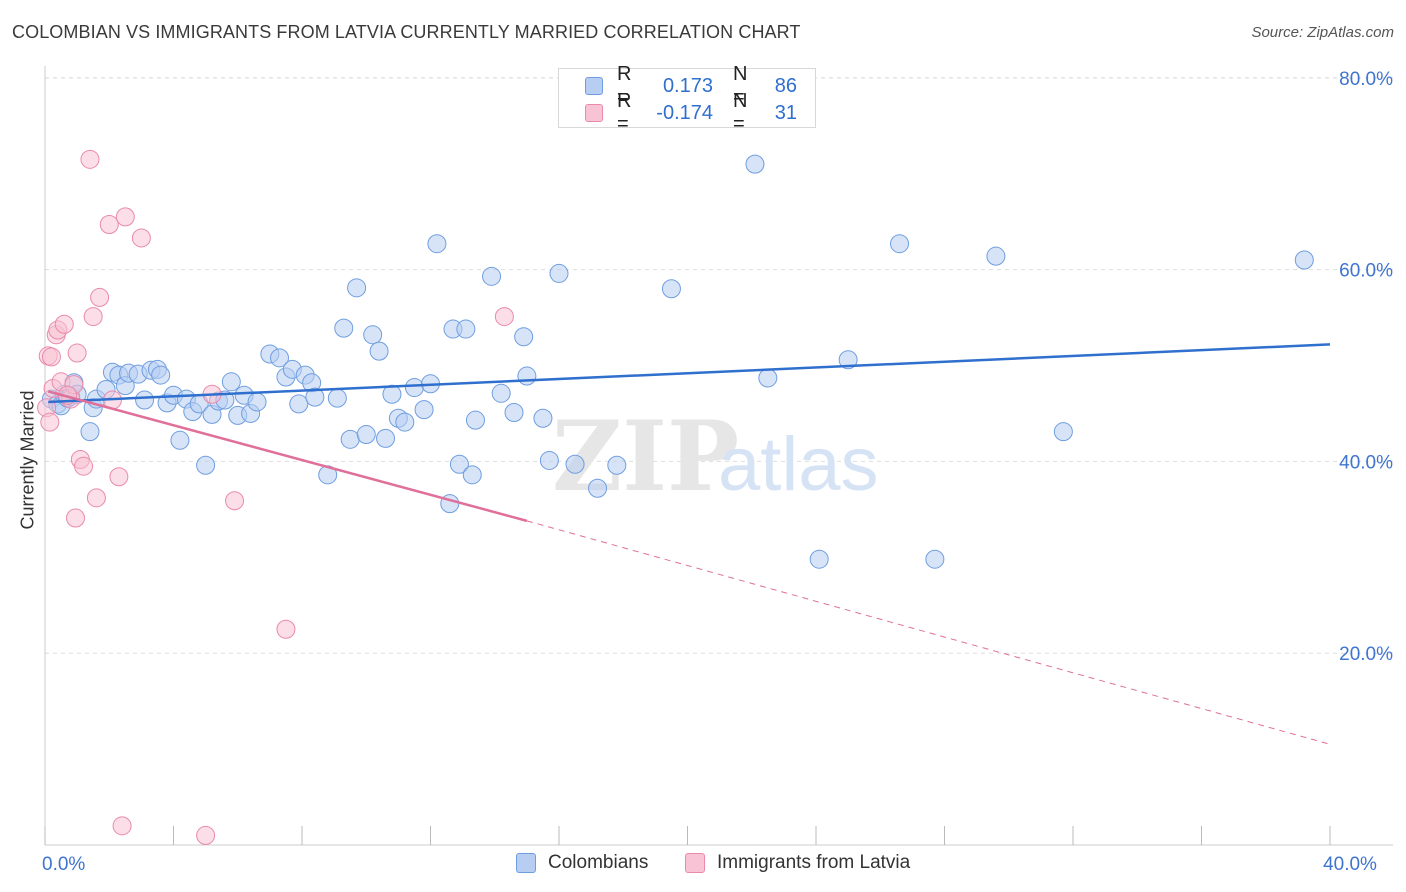  I want to click on legend-r-value: 0.173, so click(687, 85).